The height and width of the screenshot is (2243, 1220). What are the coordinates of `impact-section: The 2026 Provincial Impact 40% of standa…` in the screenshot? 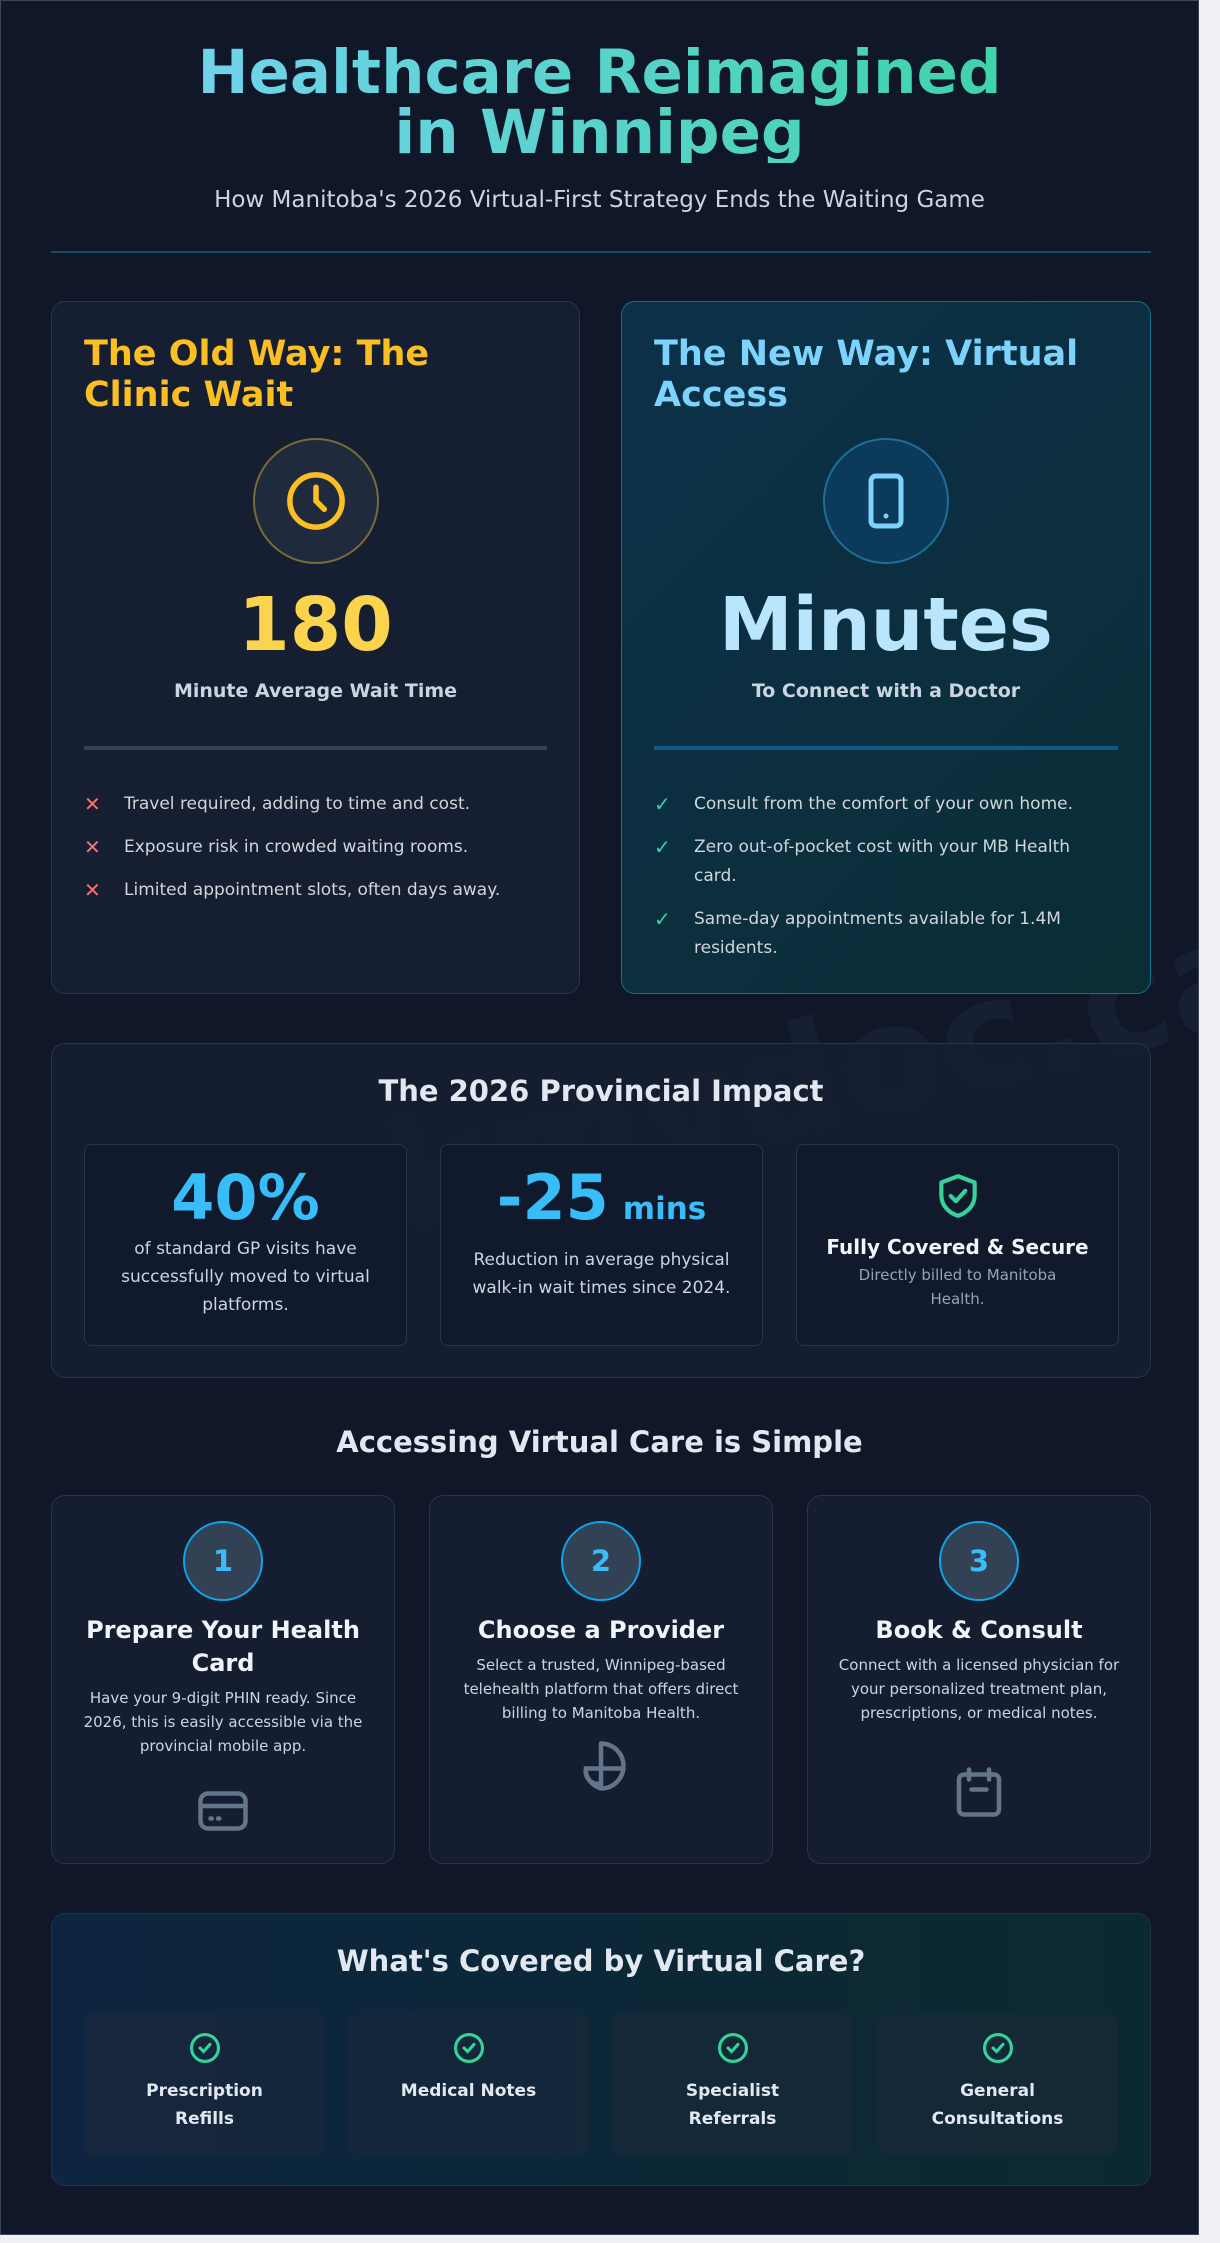 It's located at (601, 1210).